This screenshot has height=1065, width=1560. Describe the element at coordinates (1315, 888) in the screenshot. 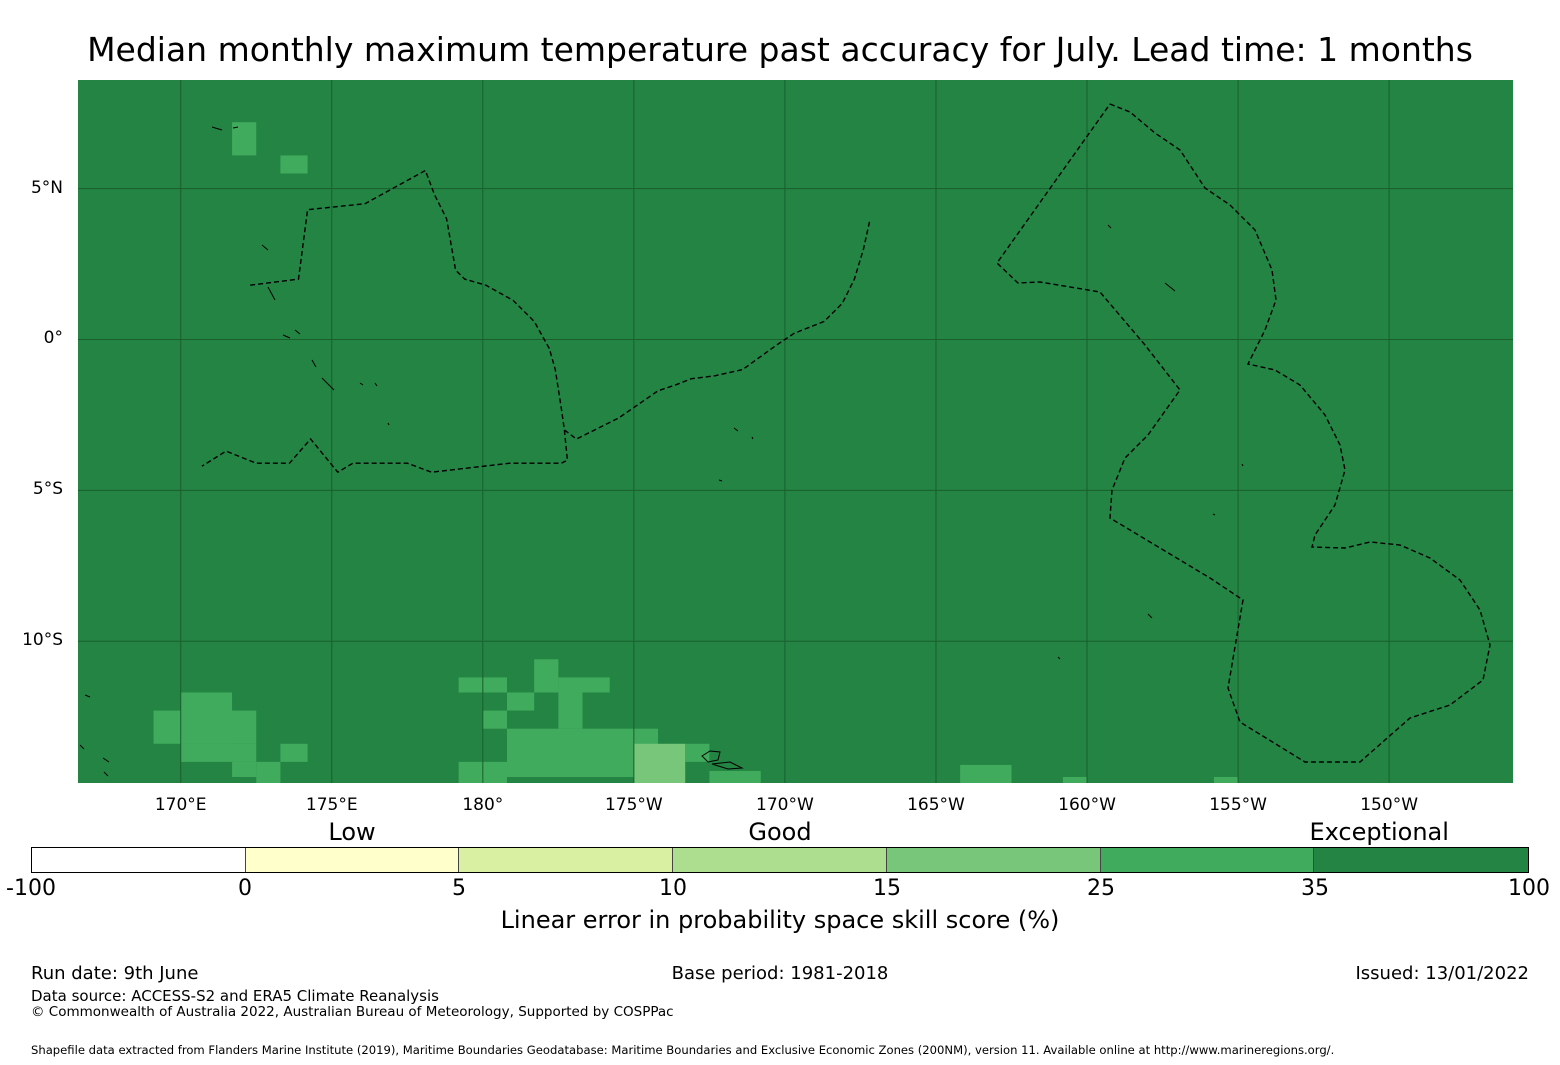

I see `colorbar-tick-label: 35` at that location.